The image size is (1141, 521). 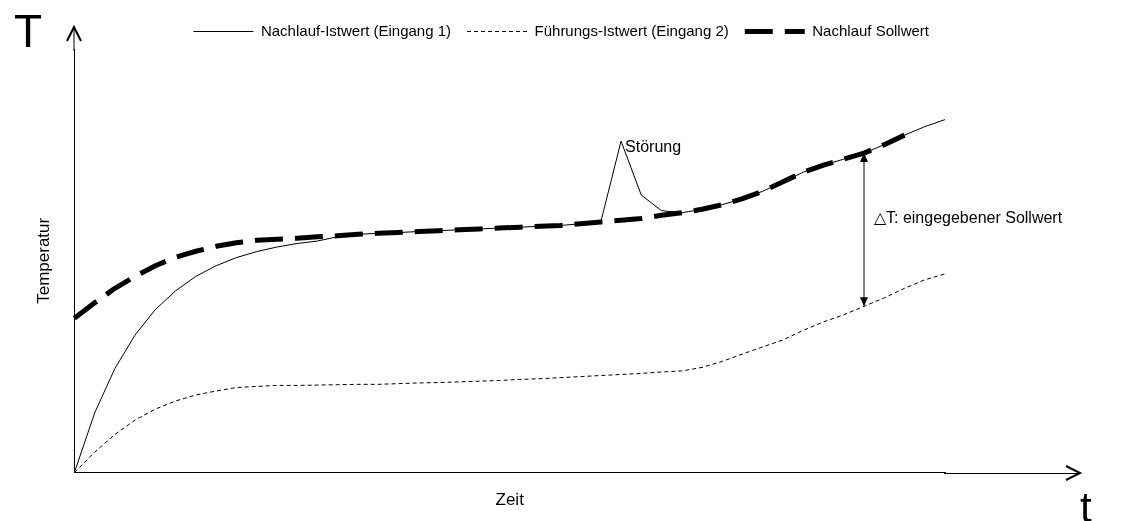 What do you see at coordinates (871, 30) in the screenshot?
I see `legend-label: Nachlauf Sollwert` at bounding box center [871, 30].